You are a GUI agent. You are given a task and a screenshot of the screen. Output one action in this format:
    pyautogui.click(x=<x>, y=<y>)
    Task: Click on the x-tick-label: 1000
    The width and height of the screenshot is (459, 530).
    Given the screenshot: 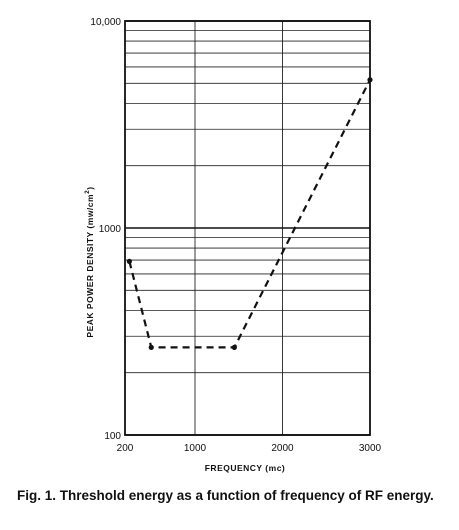 What is the action you would take?
    pyautogui.click(x=195, y=448)
    